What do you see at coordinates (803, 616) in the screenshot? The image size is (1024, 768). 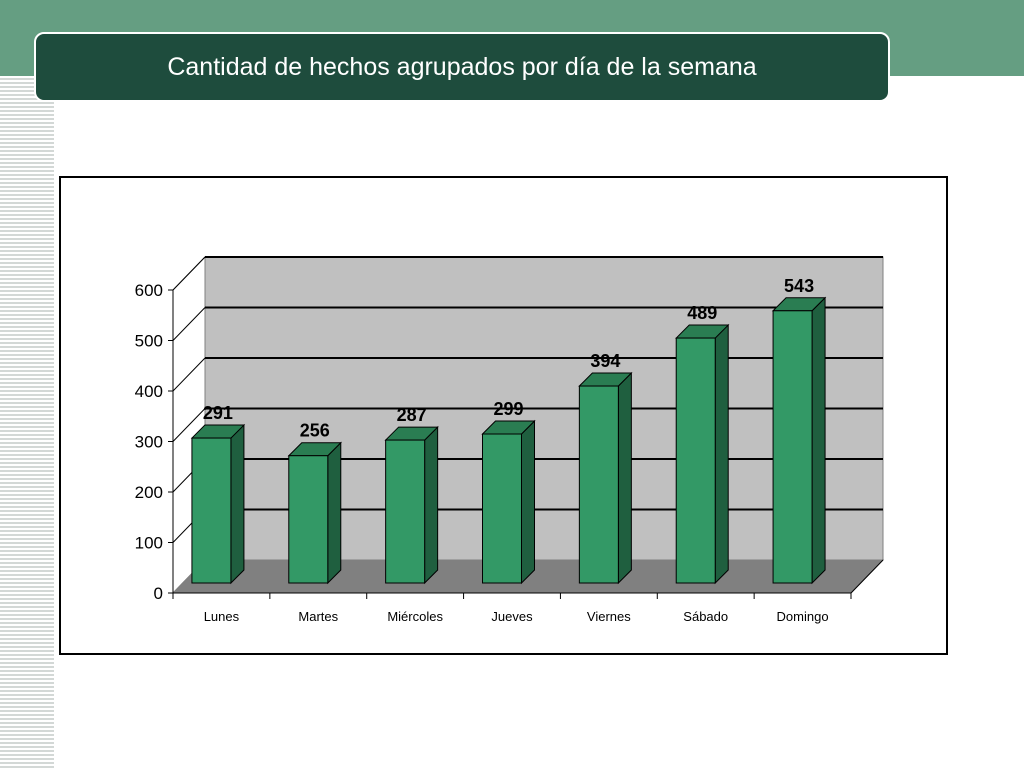 I see `x-tick-label: Domingo` at bounding box center [803, 616].